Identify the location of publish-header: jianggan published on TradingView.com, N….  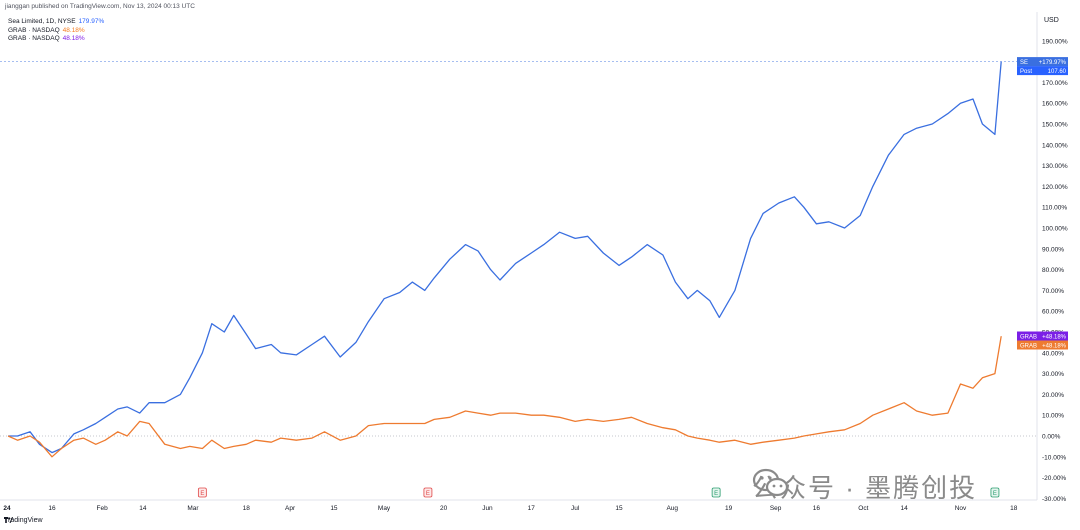
(100, 6).